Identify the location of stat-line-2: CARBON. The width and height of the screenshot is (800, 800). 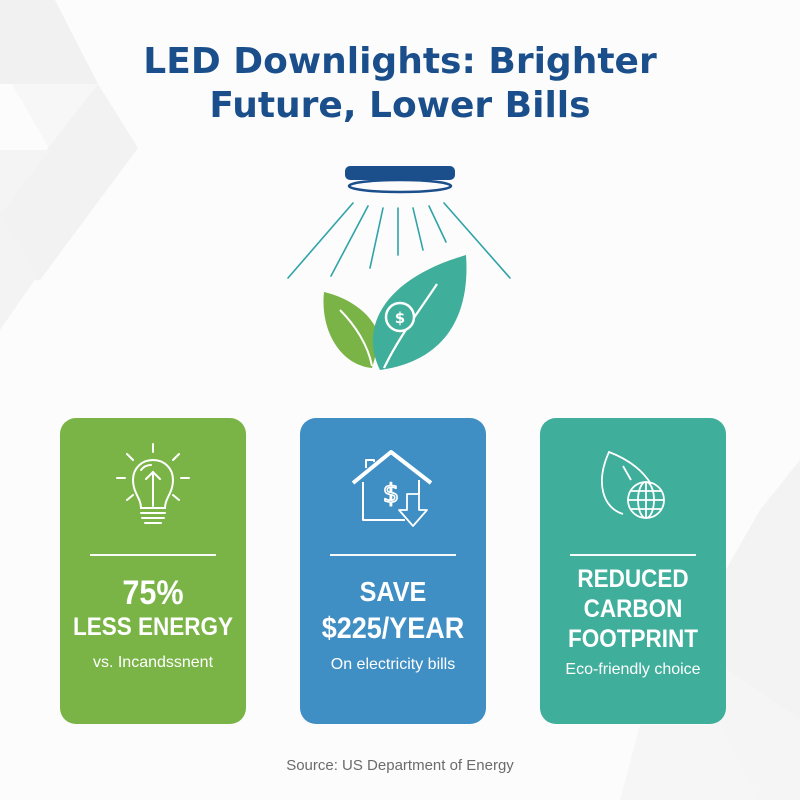
(633, 609).